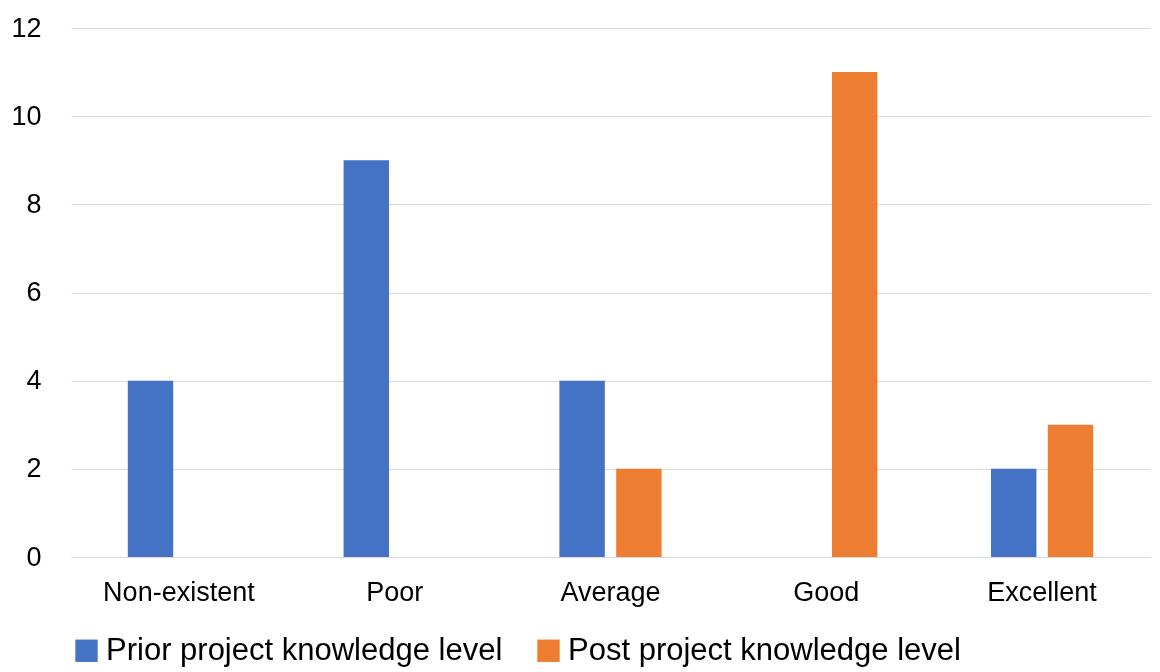 This screenshot has height=672, width=1160. Describe the element at coordinates (34, 380) in the screenshot. I see `y-tick-label: 4` at that location.